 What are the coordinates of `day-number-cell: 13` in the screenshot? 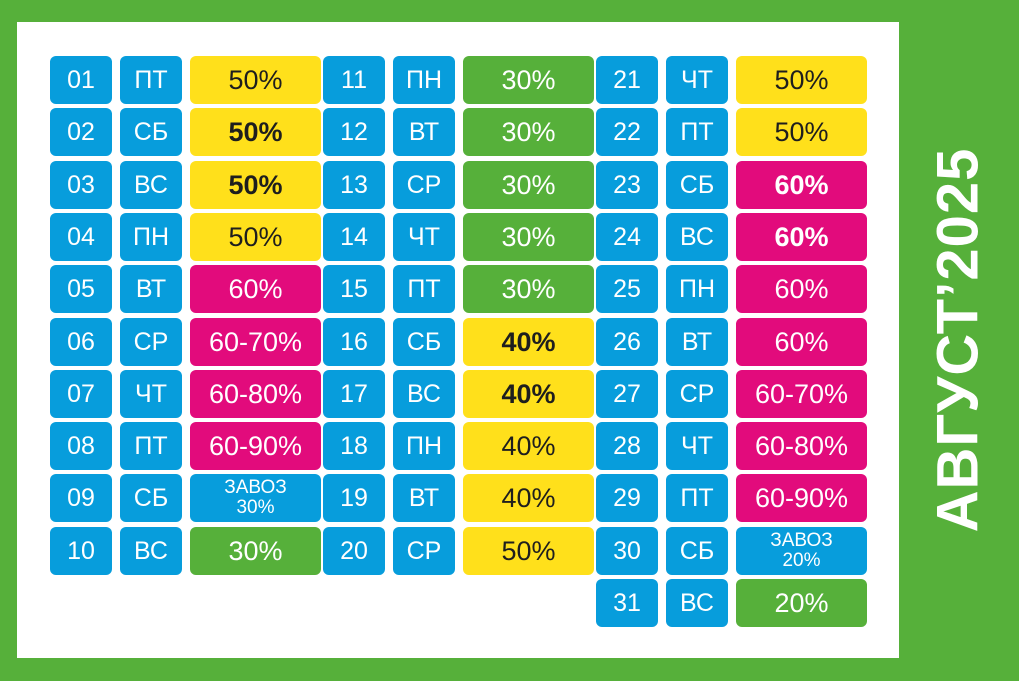 It's located at (354, 185).